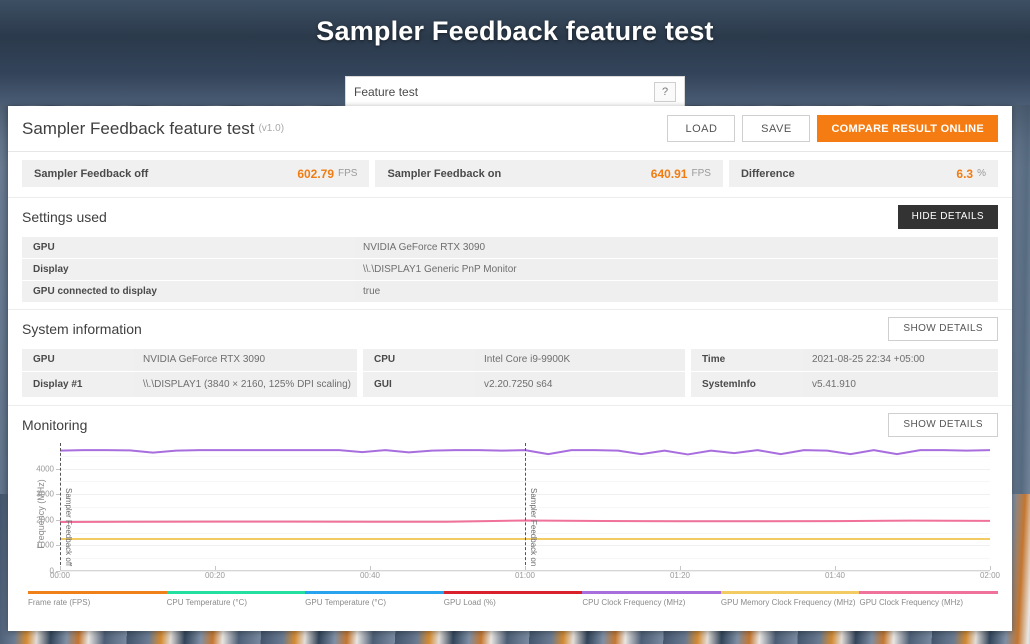 This screenshot has height=644, width=1030. I want to click on x-axis-tick-label: 00:00, so click(60, 573).